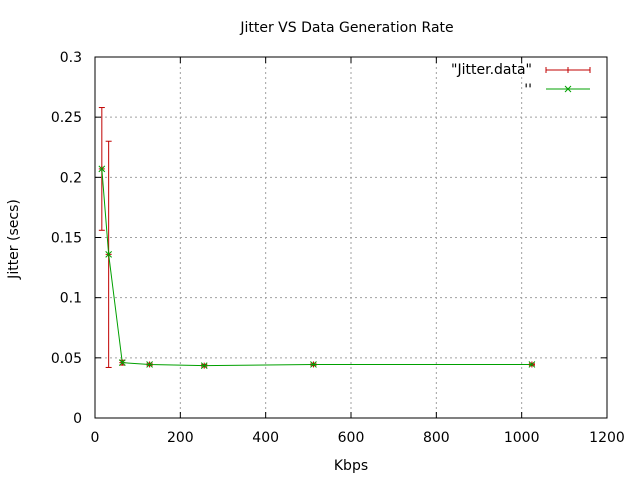  I want to click on x-tick-label-4: 800, so click(436, 438).